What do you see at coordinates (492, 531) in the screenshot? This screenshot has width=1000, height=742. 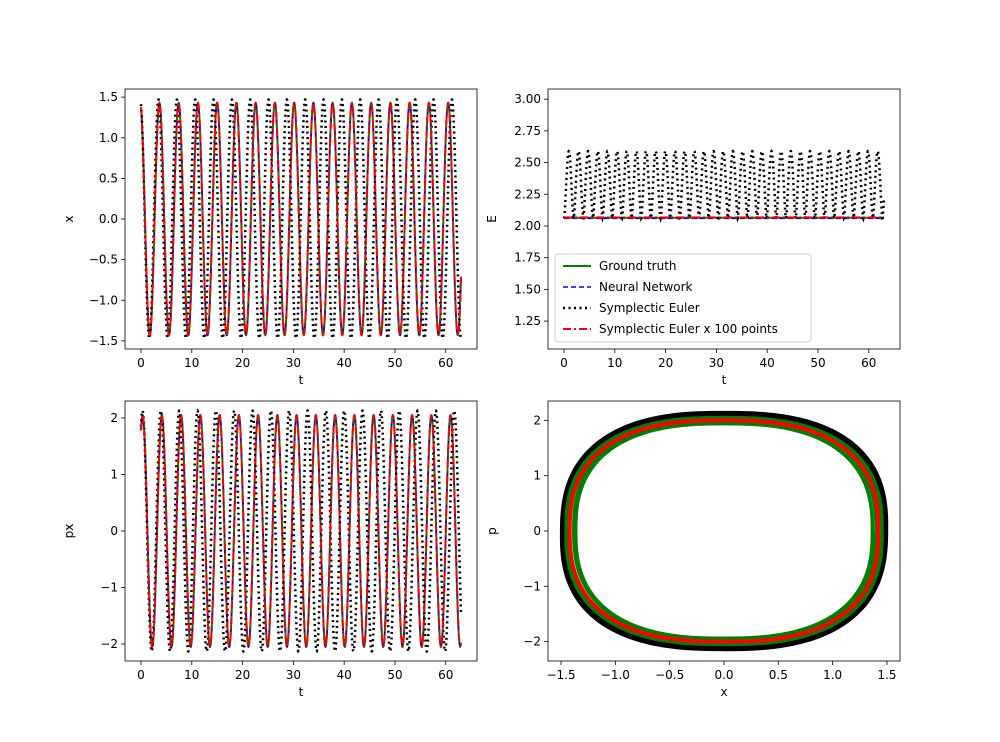 I see `y-axis-label: p` at bounding box center [492, 531].